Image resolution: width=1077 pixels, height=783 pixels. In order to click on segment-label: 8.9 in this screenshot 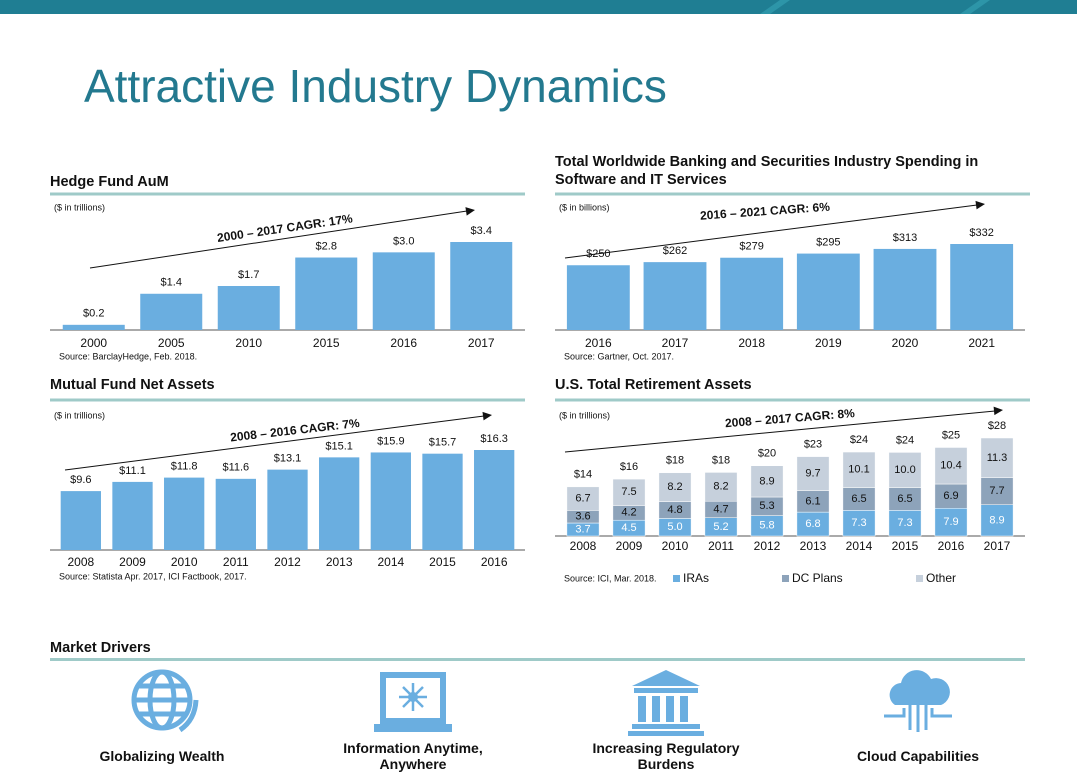, I will do `click(766, 481)`.